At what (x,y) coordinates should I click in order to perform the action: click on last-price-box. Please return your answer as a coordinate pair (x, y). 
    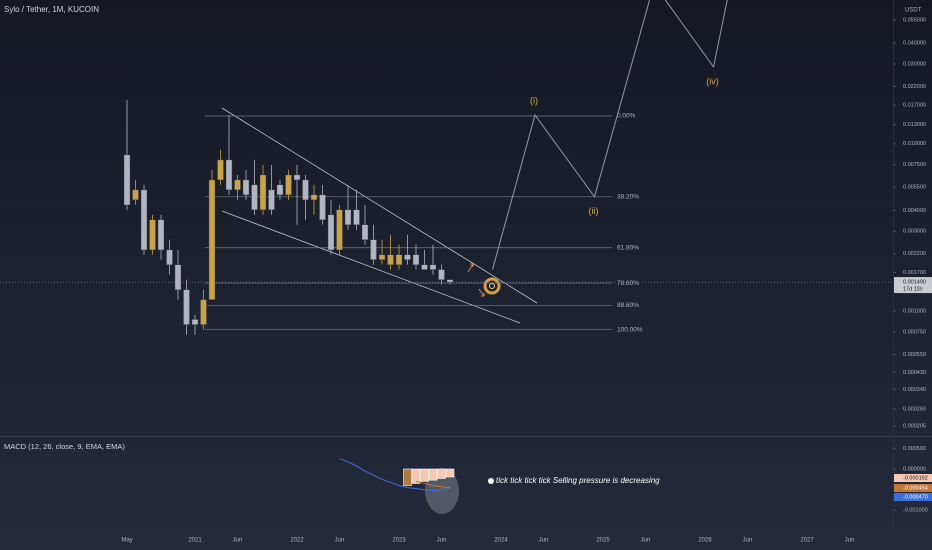
    Looking at the image, I should click on (913, 285).